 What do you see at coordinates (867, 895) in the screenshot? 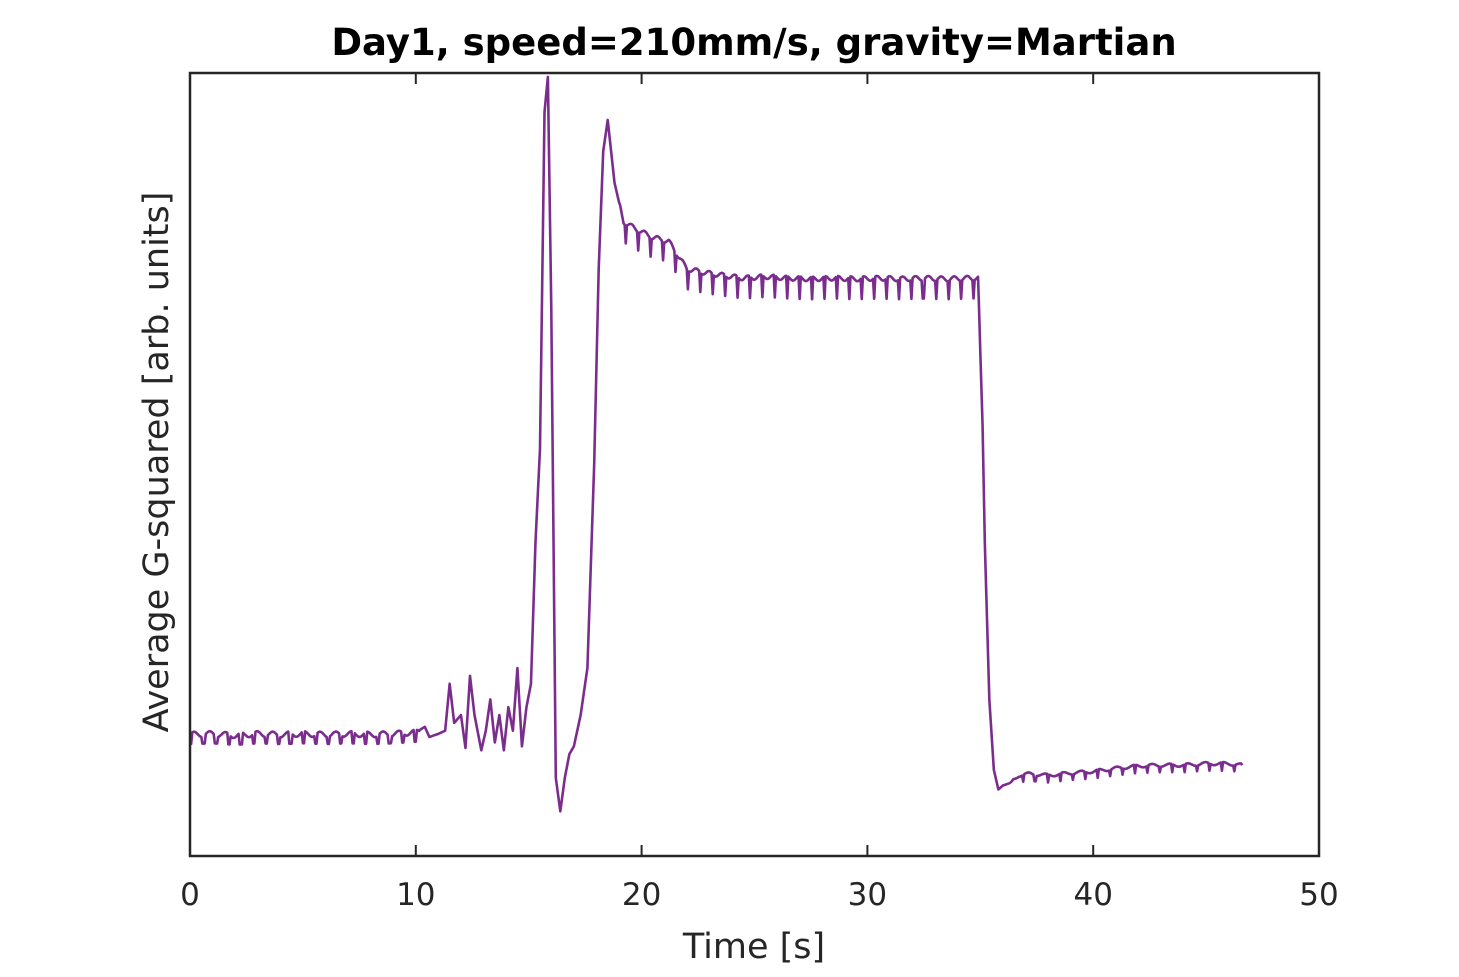
I see `x-tick-label: 30` at bounding box center [867, 895].